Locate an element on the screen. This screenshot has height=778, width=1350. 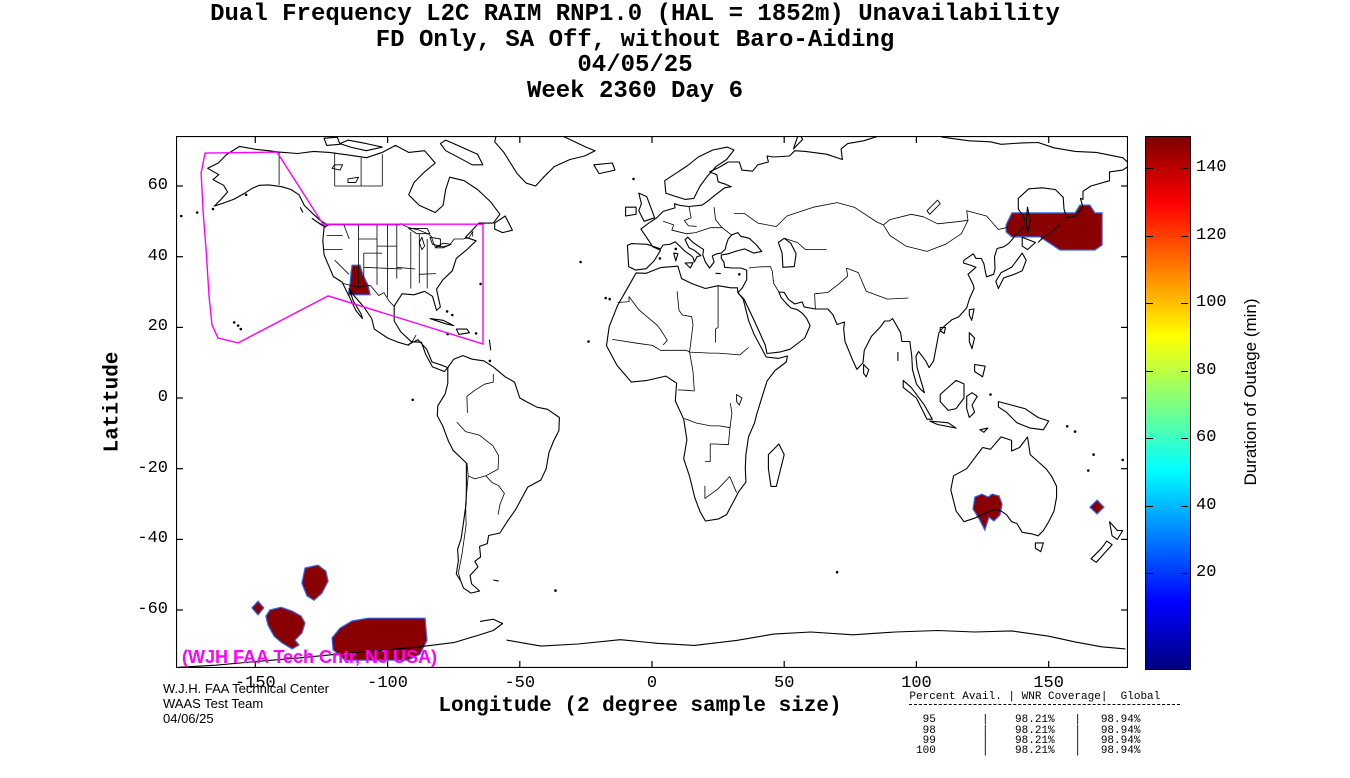
y-tick-label: 60 is located at coordinates (144, 185).